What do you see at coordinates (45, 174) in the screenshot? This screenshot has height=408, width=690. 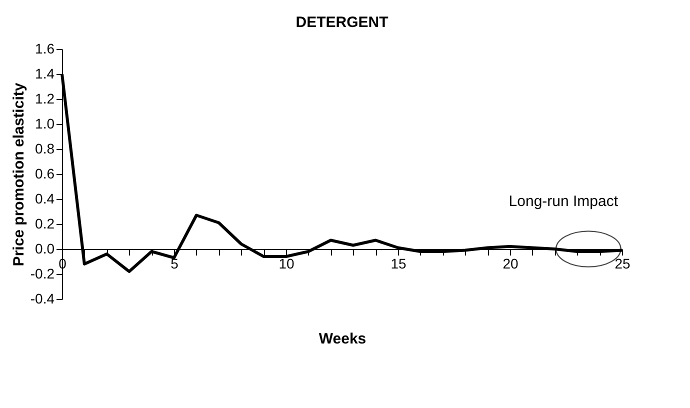 I see `y-tick-label: 0.6` at bounding box center [45, 174].